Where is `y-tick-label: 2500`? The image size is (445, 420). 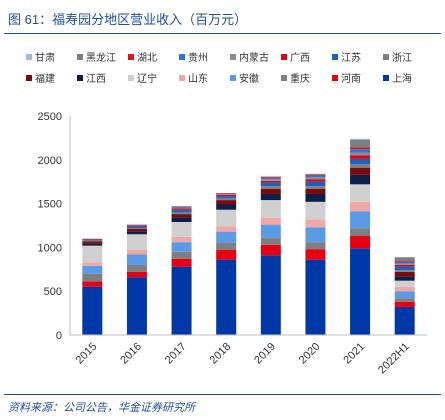
y-tick-label: 2500 is located at coordinates (50, 117).